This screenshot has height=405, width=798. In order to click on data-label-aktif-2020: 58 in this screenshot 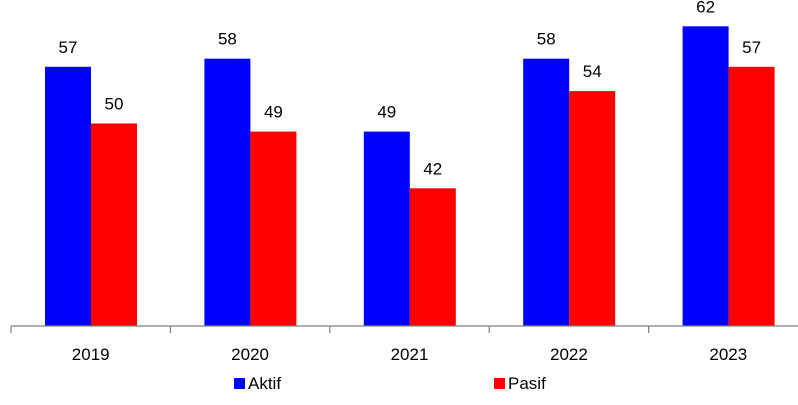, I will do `click(227, 39)`.